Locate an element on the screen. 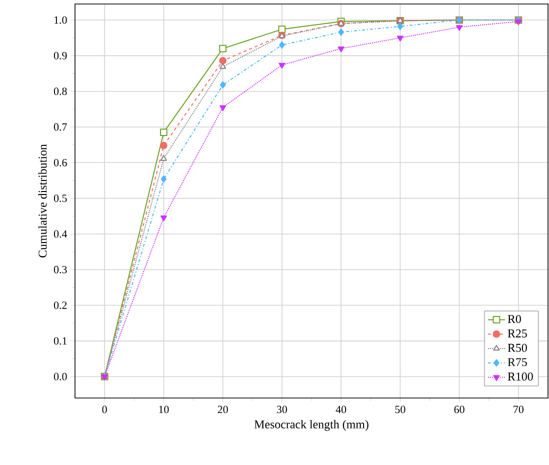 This screenshot has height=465, width=549. y-tick-label: 0.1 is located at coordinates (60, 341).